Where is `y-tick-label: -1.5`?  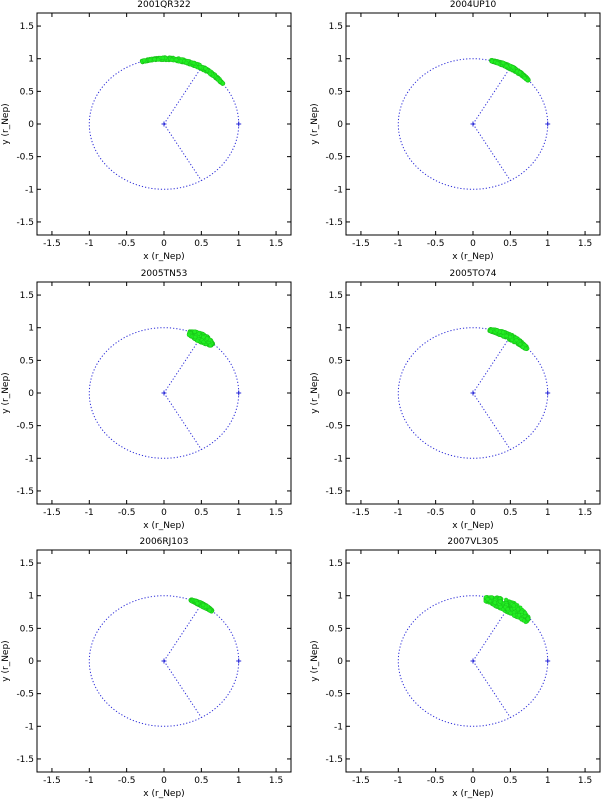 y-tick-label: -1.5 is located at coordinates (25, 760).